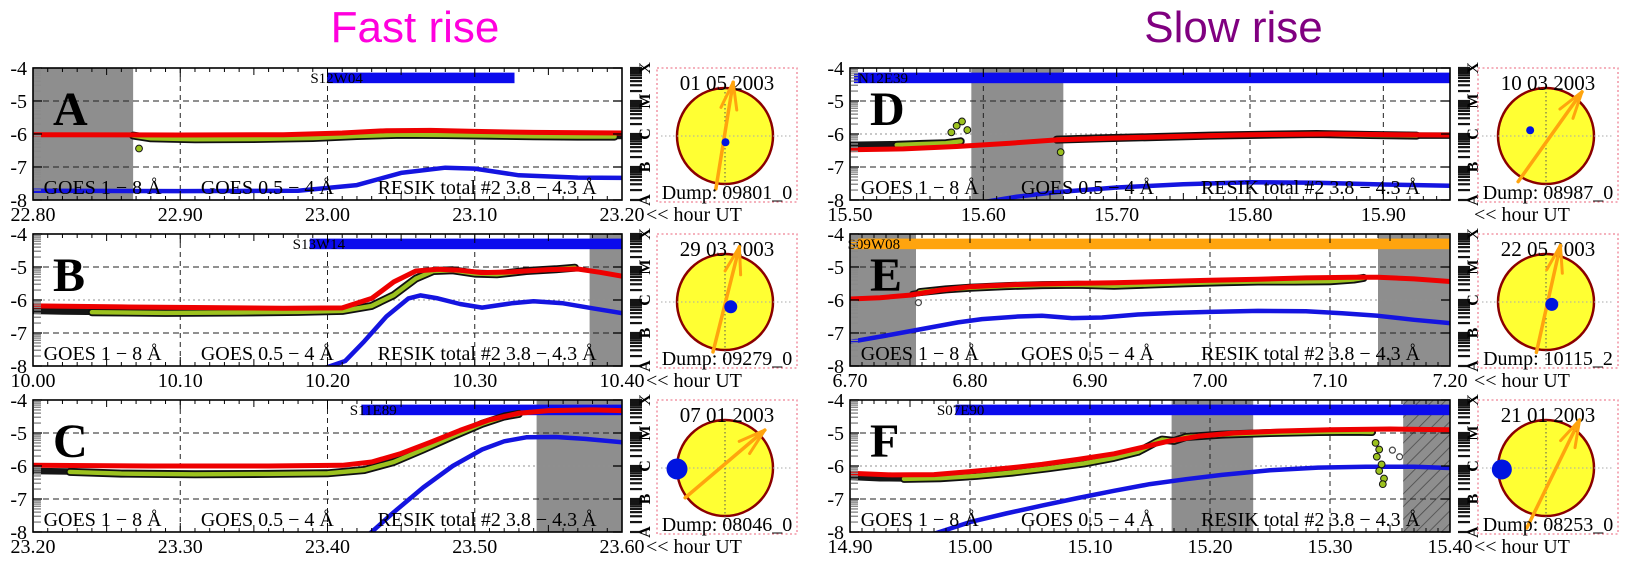 This screenshot has width=1635, height=564. I want to click on x-tick-label: 10.30, so click(474, 381).